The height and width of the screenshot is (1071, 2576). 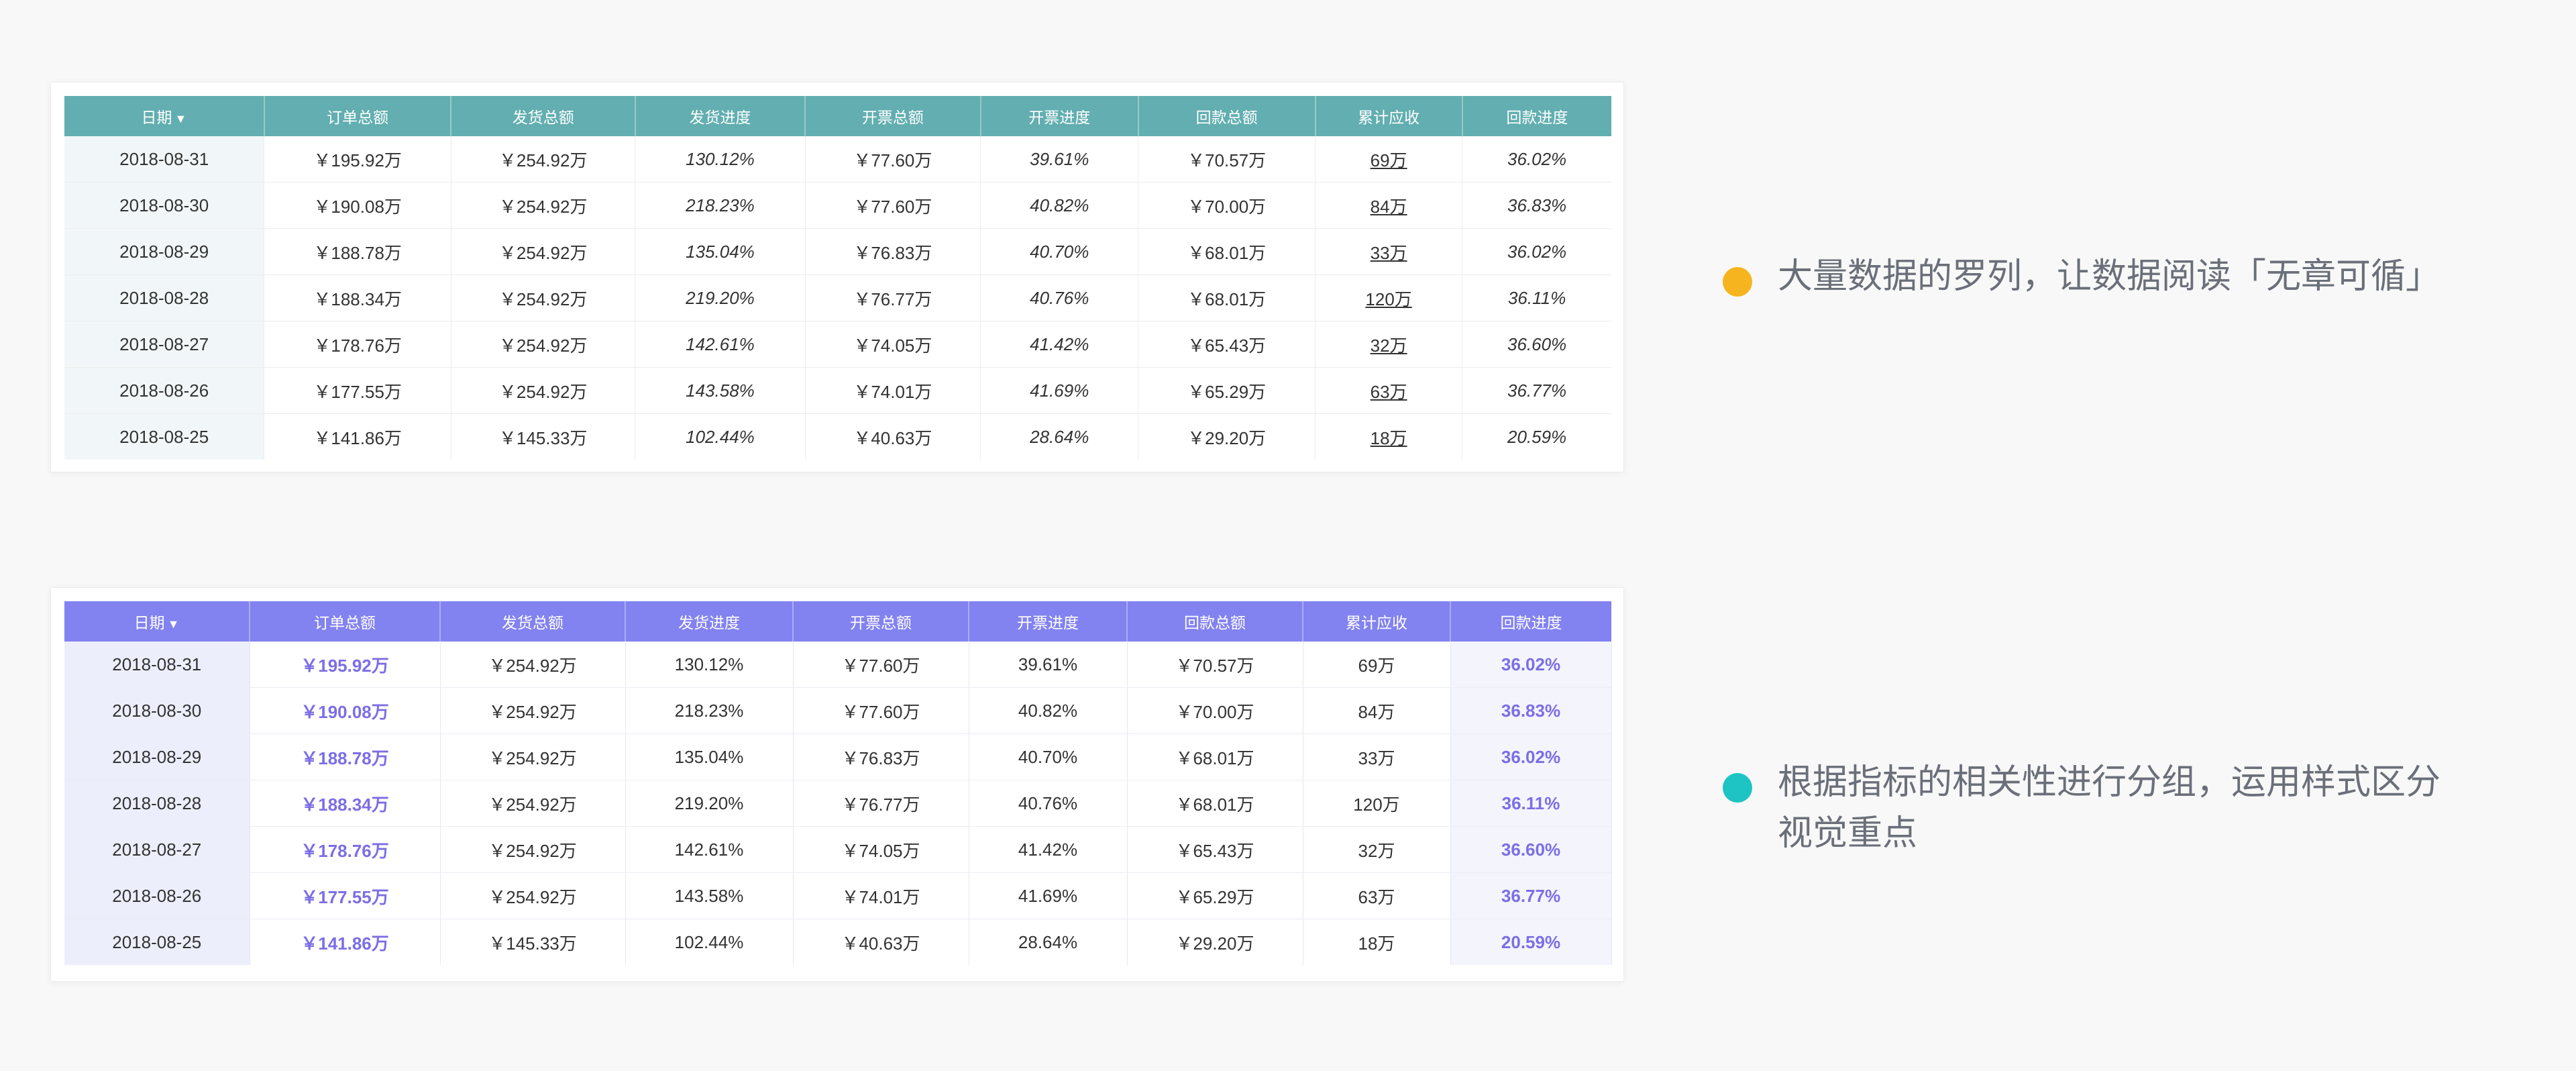 I want to click on receivable-link: 33万, so click(x=1389, y=251).